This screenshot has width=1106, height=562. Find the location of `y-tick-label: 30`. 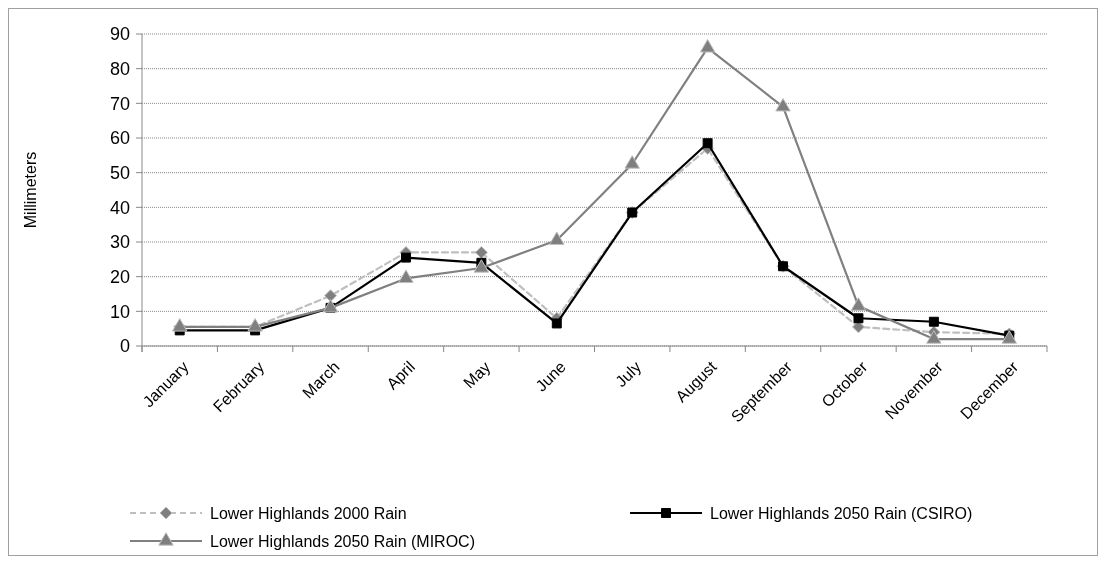

y-tick-label: 30 is located at coordinates (119, 242).